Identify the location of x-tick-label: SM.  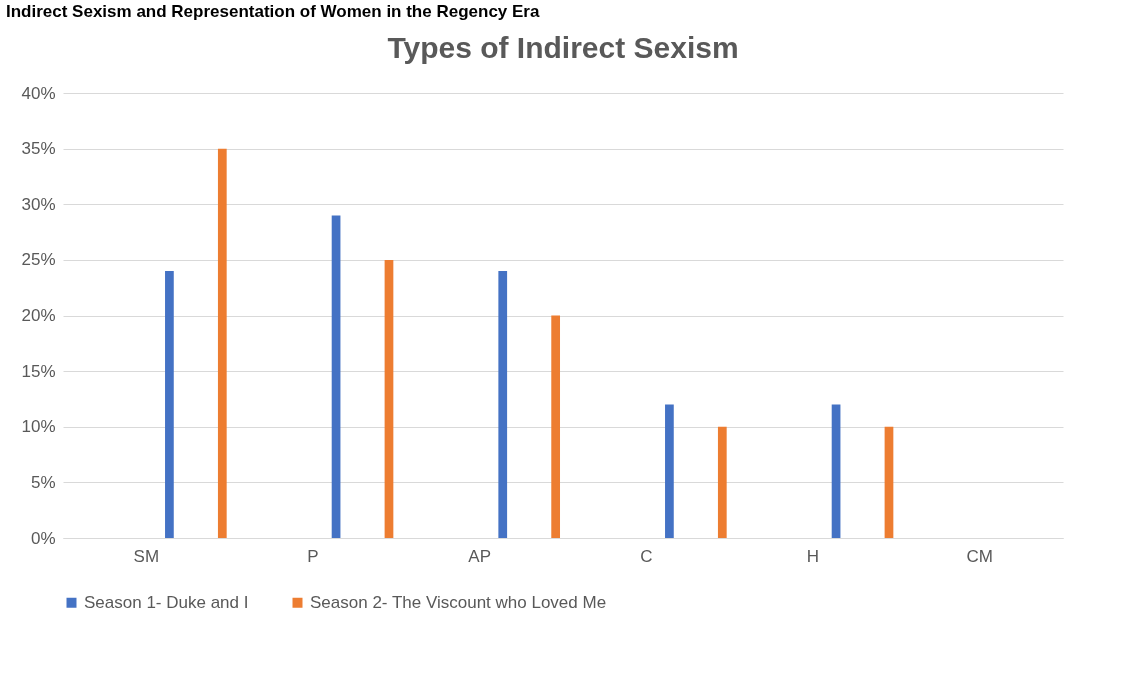
(146, 556).